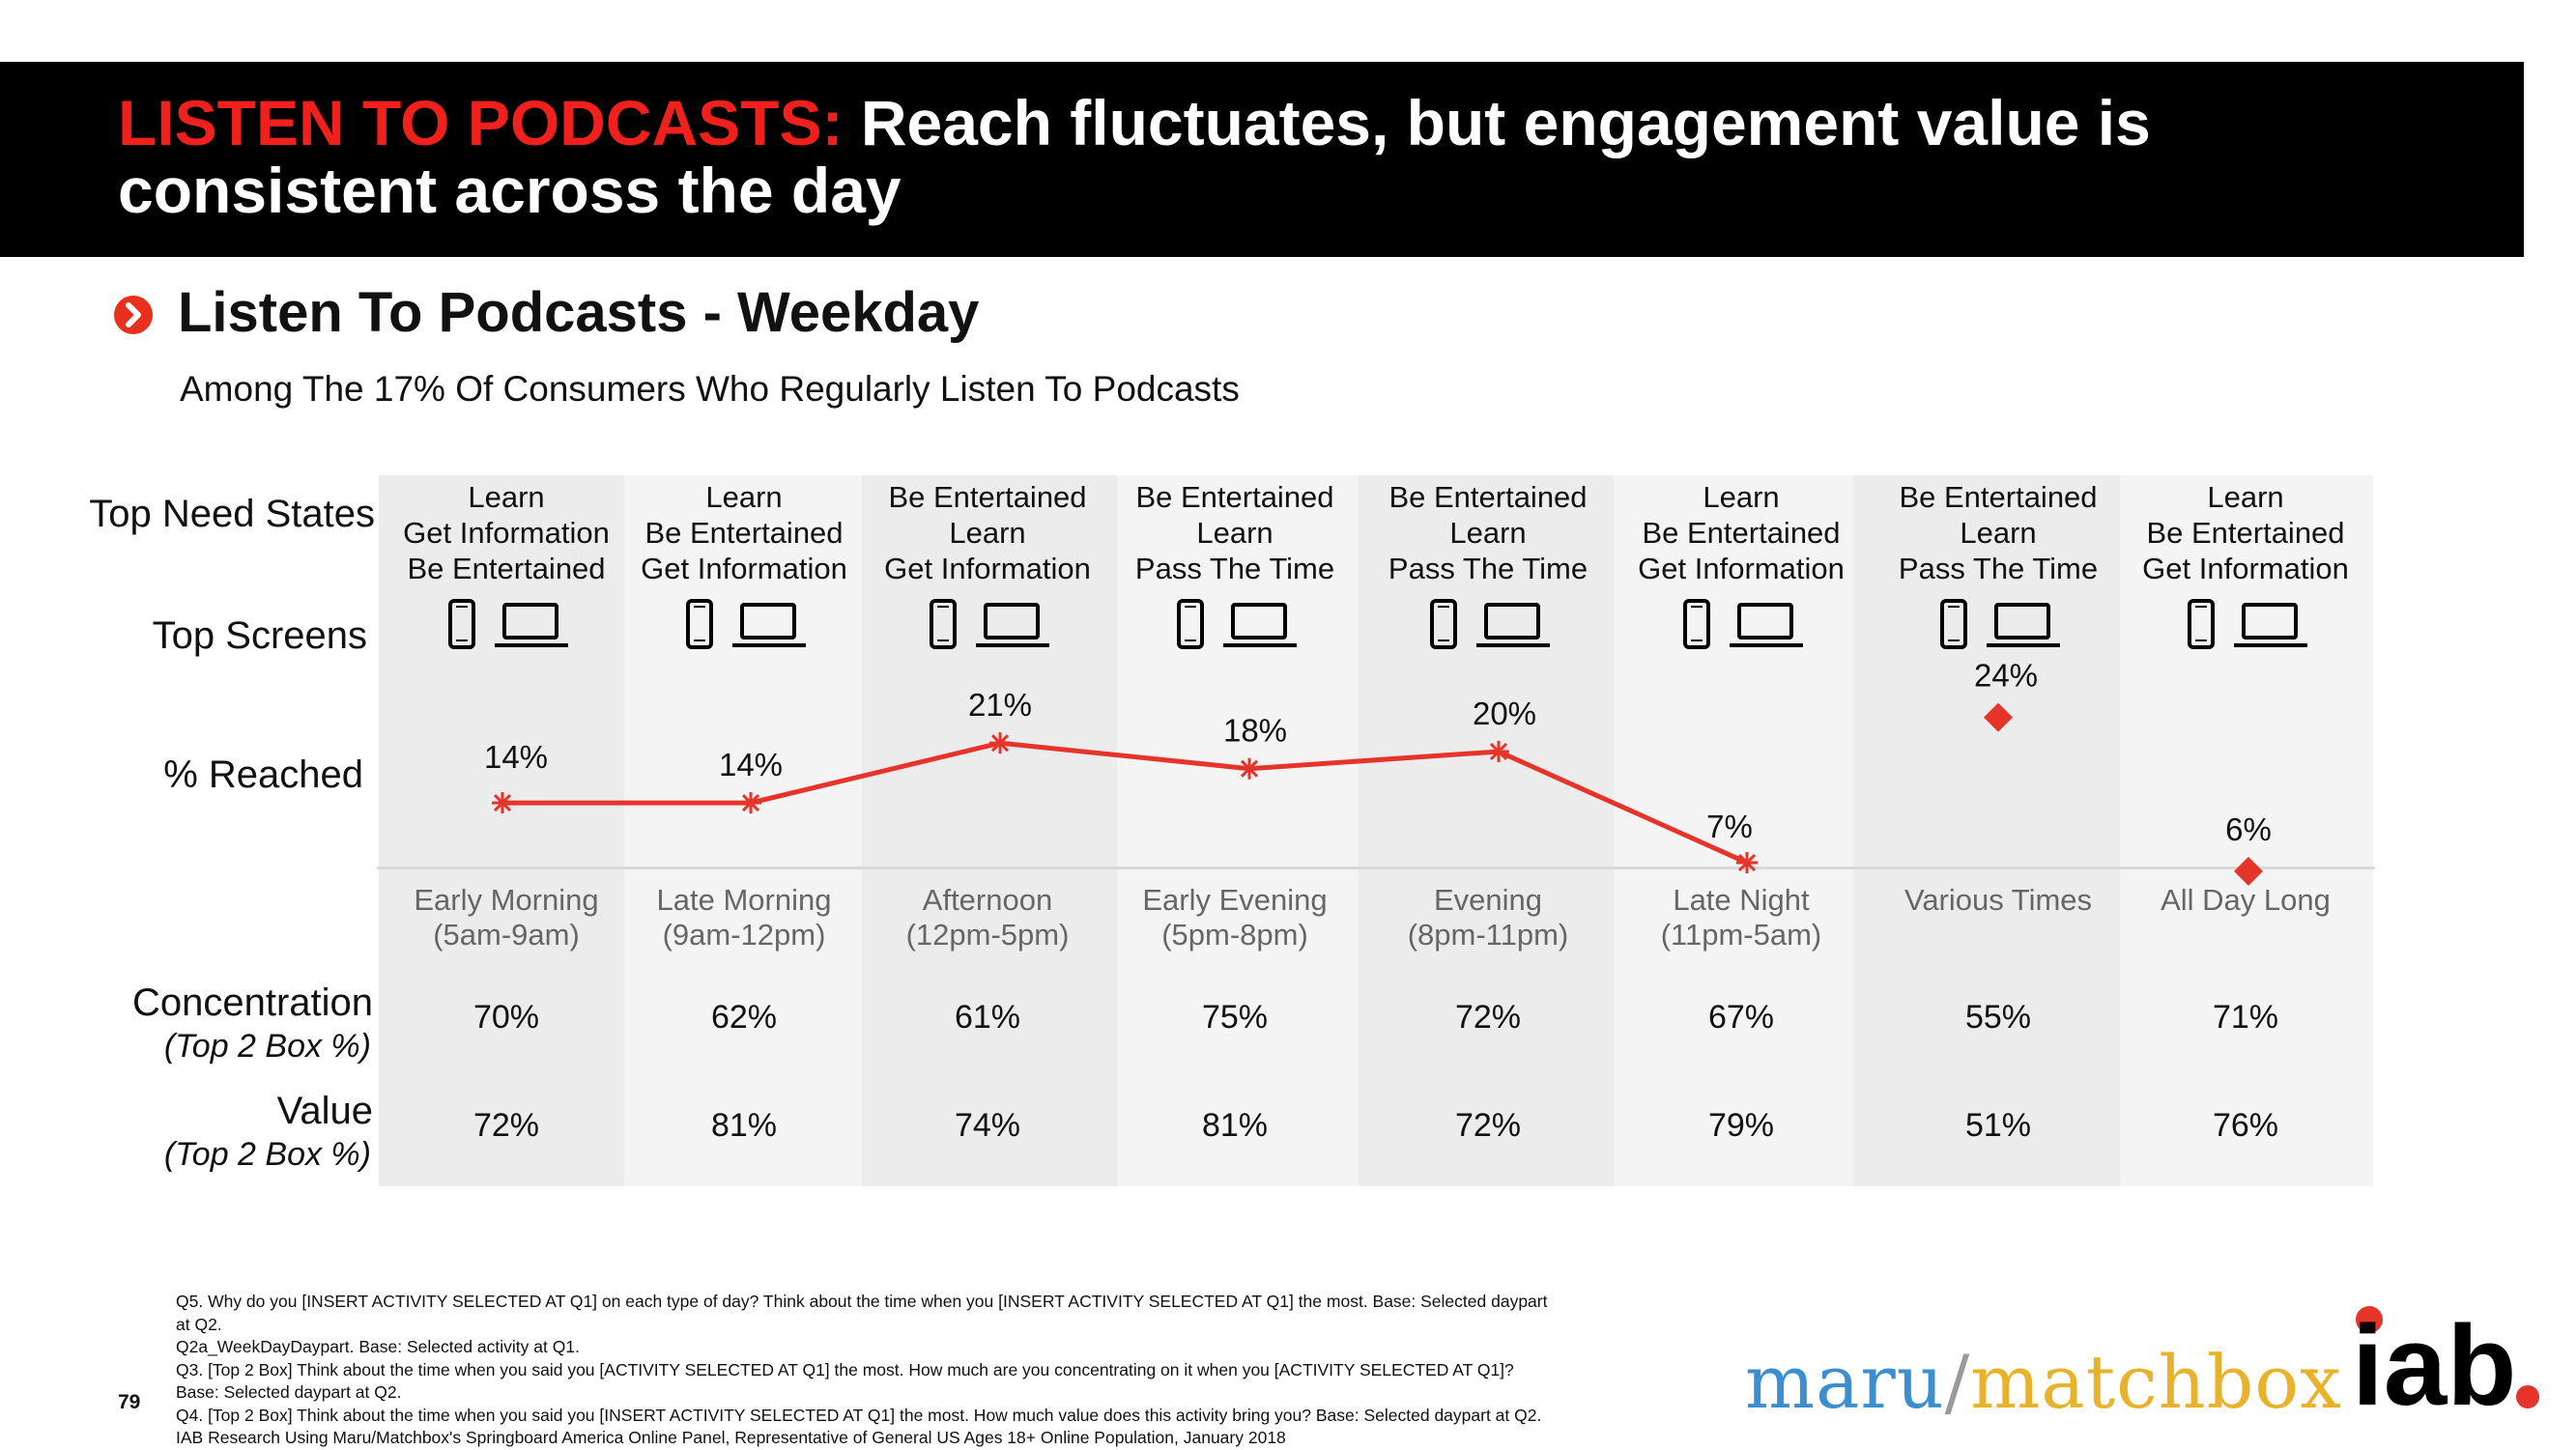  What do you see at coordinates (289, 1392) in the screenshot?
I see `footnote-line: Base: Selected daypart at Q2.` at bounding box center [289, 1392].